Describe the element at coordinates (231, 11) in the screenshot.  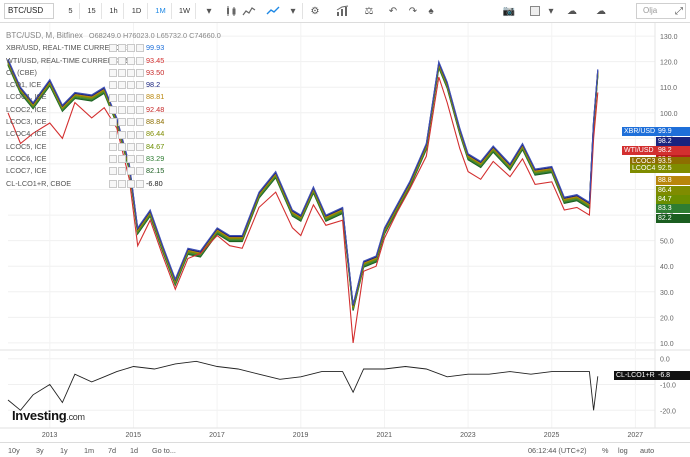
I see `candles-icon` at that location.